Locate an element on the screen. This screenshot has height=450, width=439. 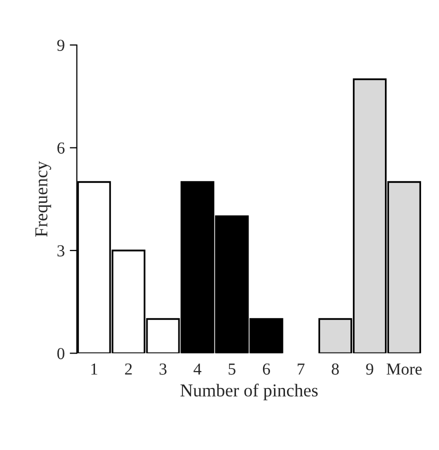
y-tick-label: 6 is located at coordinates (61, 148).